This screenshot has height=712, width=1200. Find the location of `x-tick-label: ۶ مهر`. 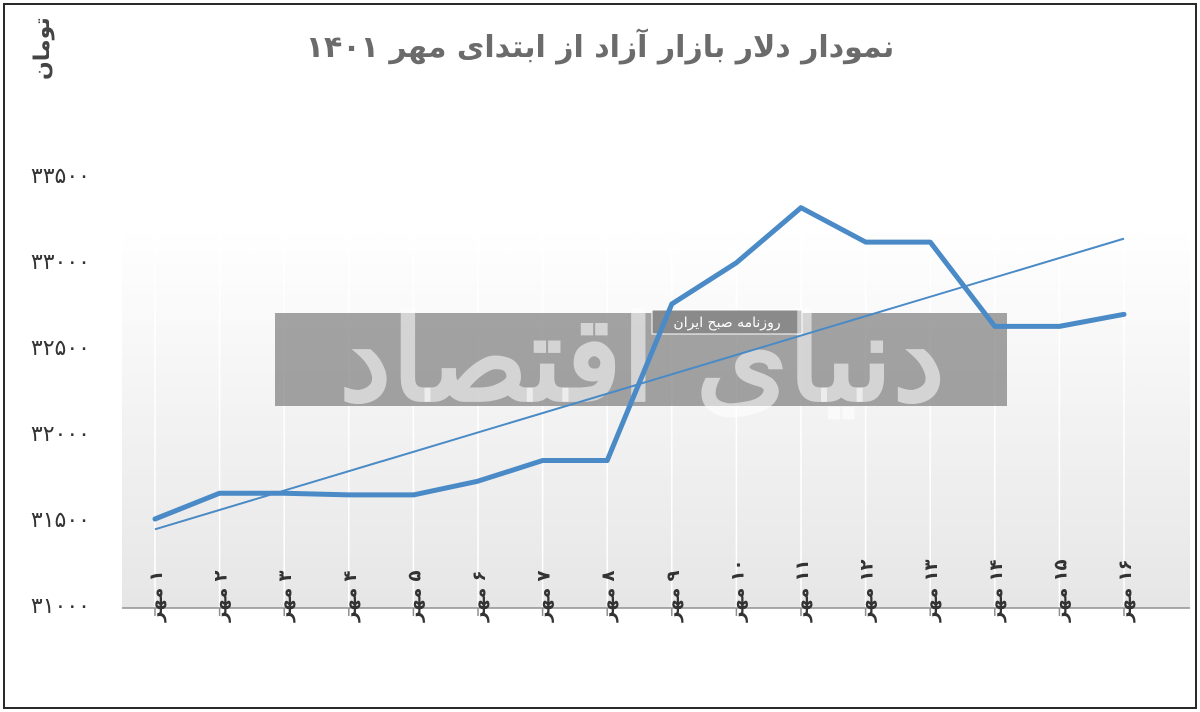

x-tick-label: ۶ مهر is located at coordinates (479, 597).